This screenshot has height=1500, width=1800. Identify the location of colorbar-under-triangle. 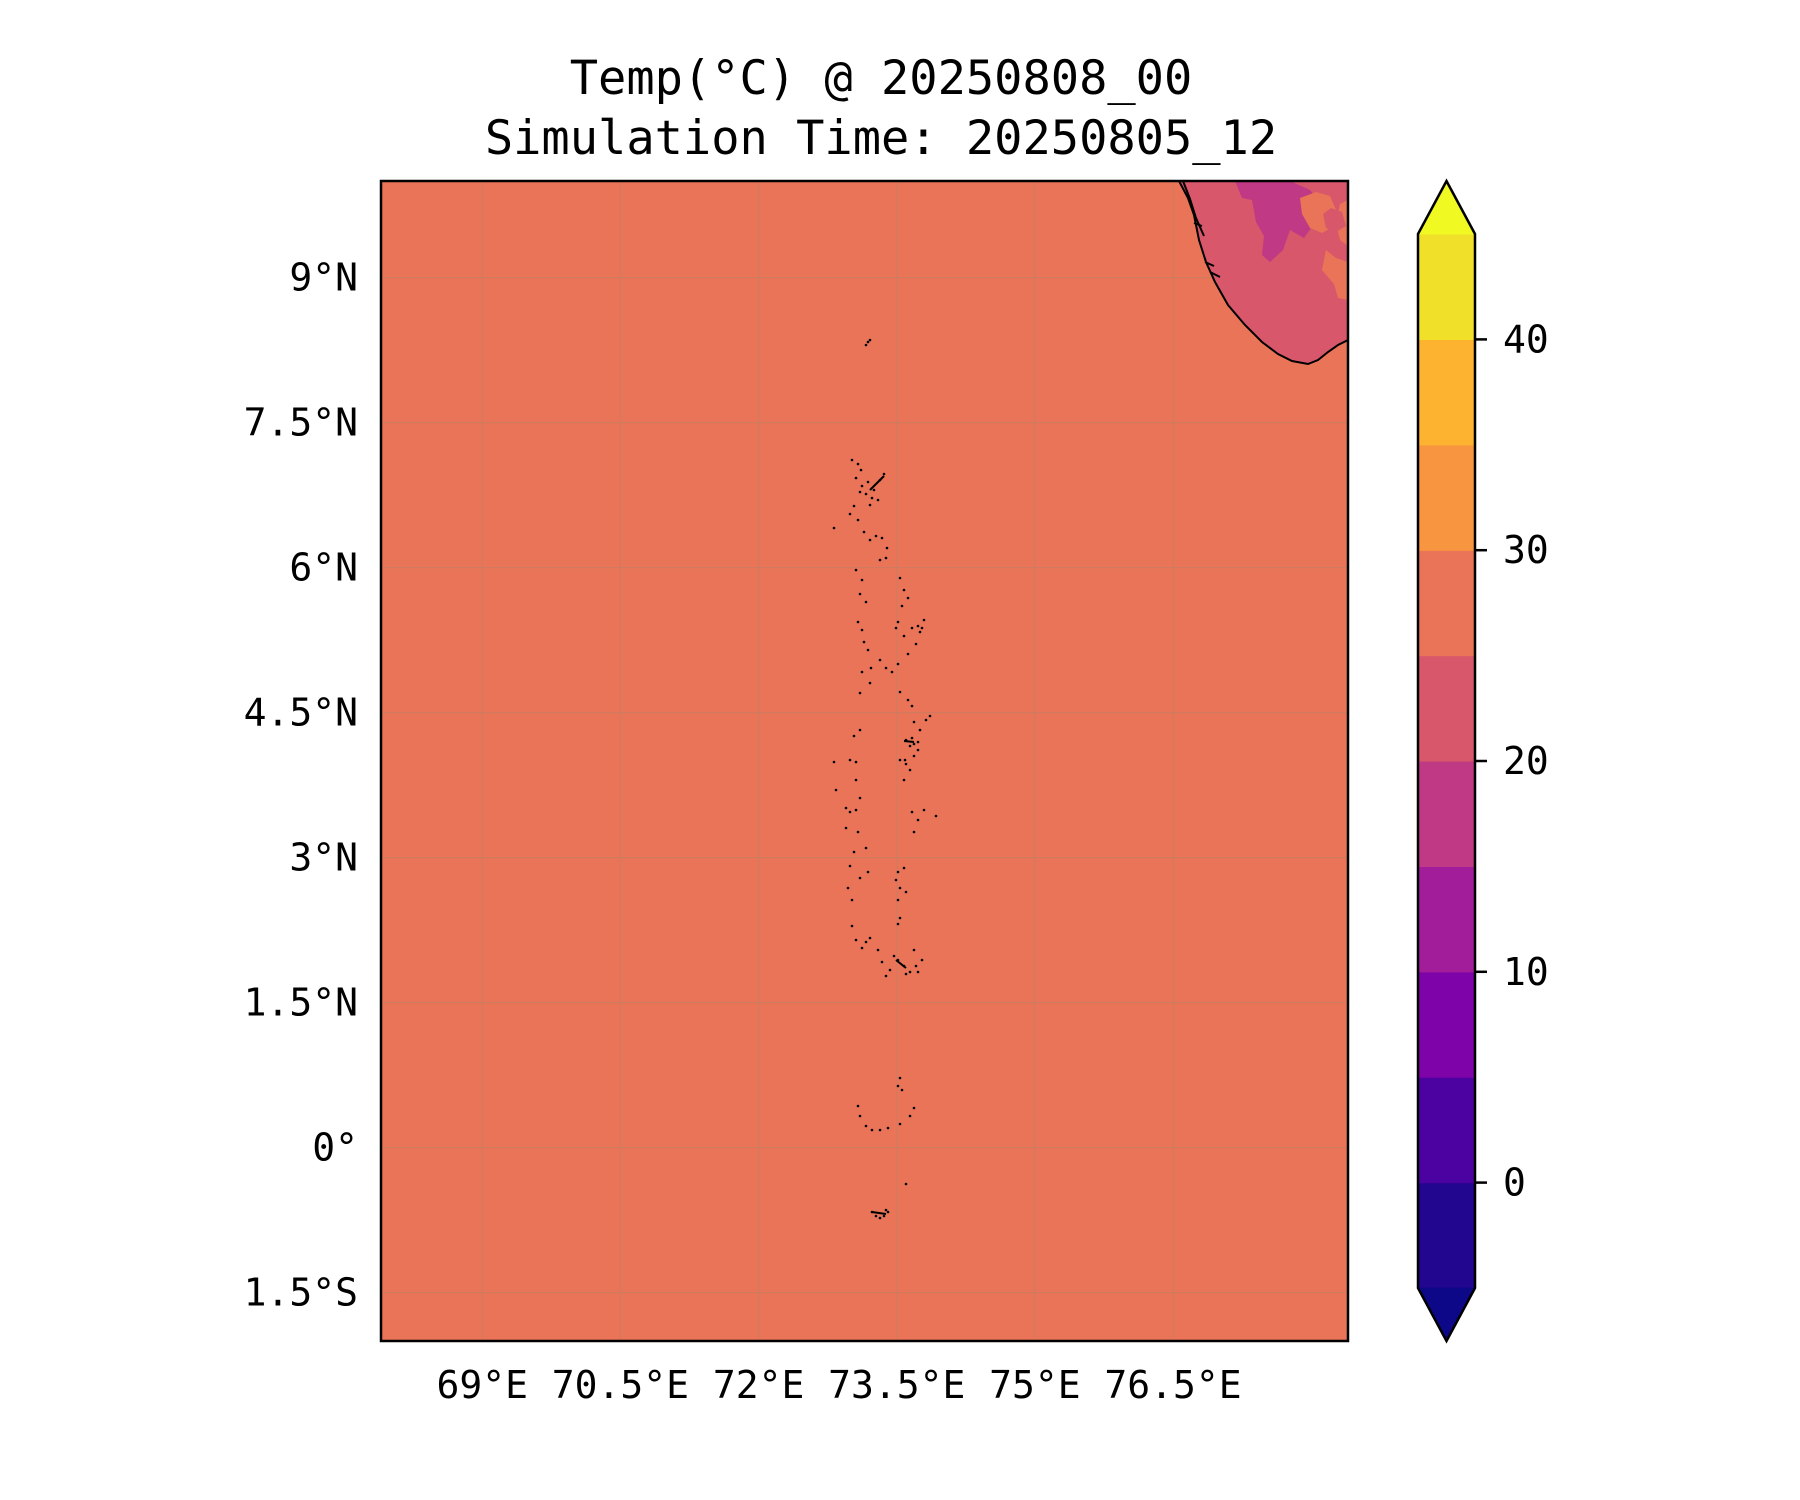
(1446, 1314).